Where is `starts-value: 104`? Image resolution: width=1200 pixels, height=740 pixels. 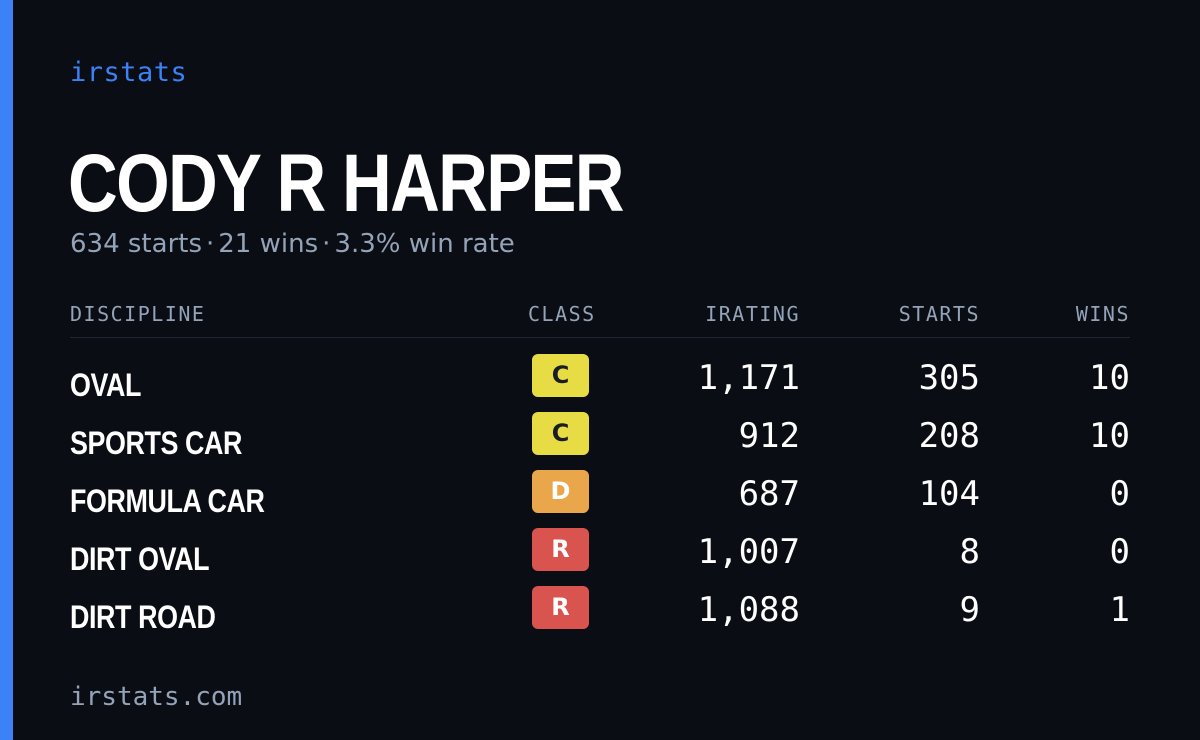 starts-value: 104 is located at coordinates (949, 494).